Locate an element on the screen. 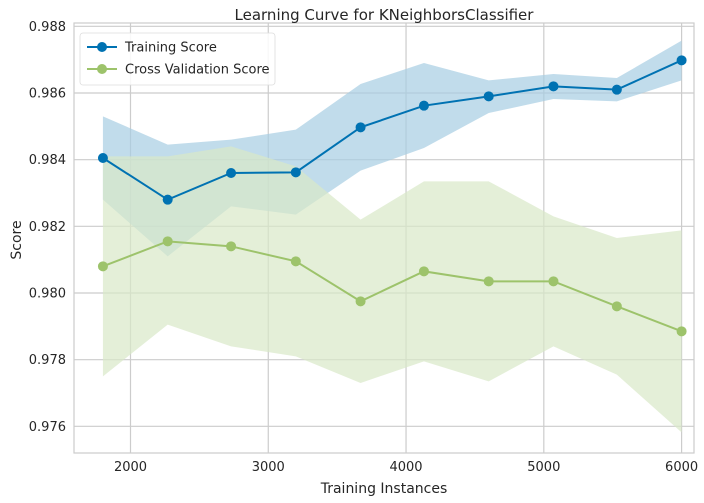 This screenshot has width=704, height=503. y-tick-label: 0.980 is located at coordinates (47, 294).